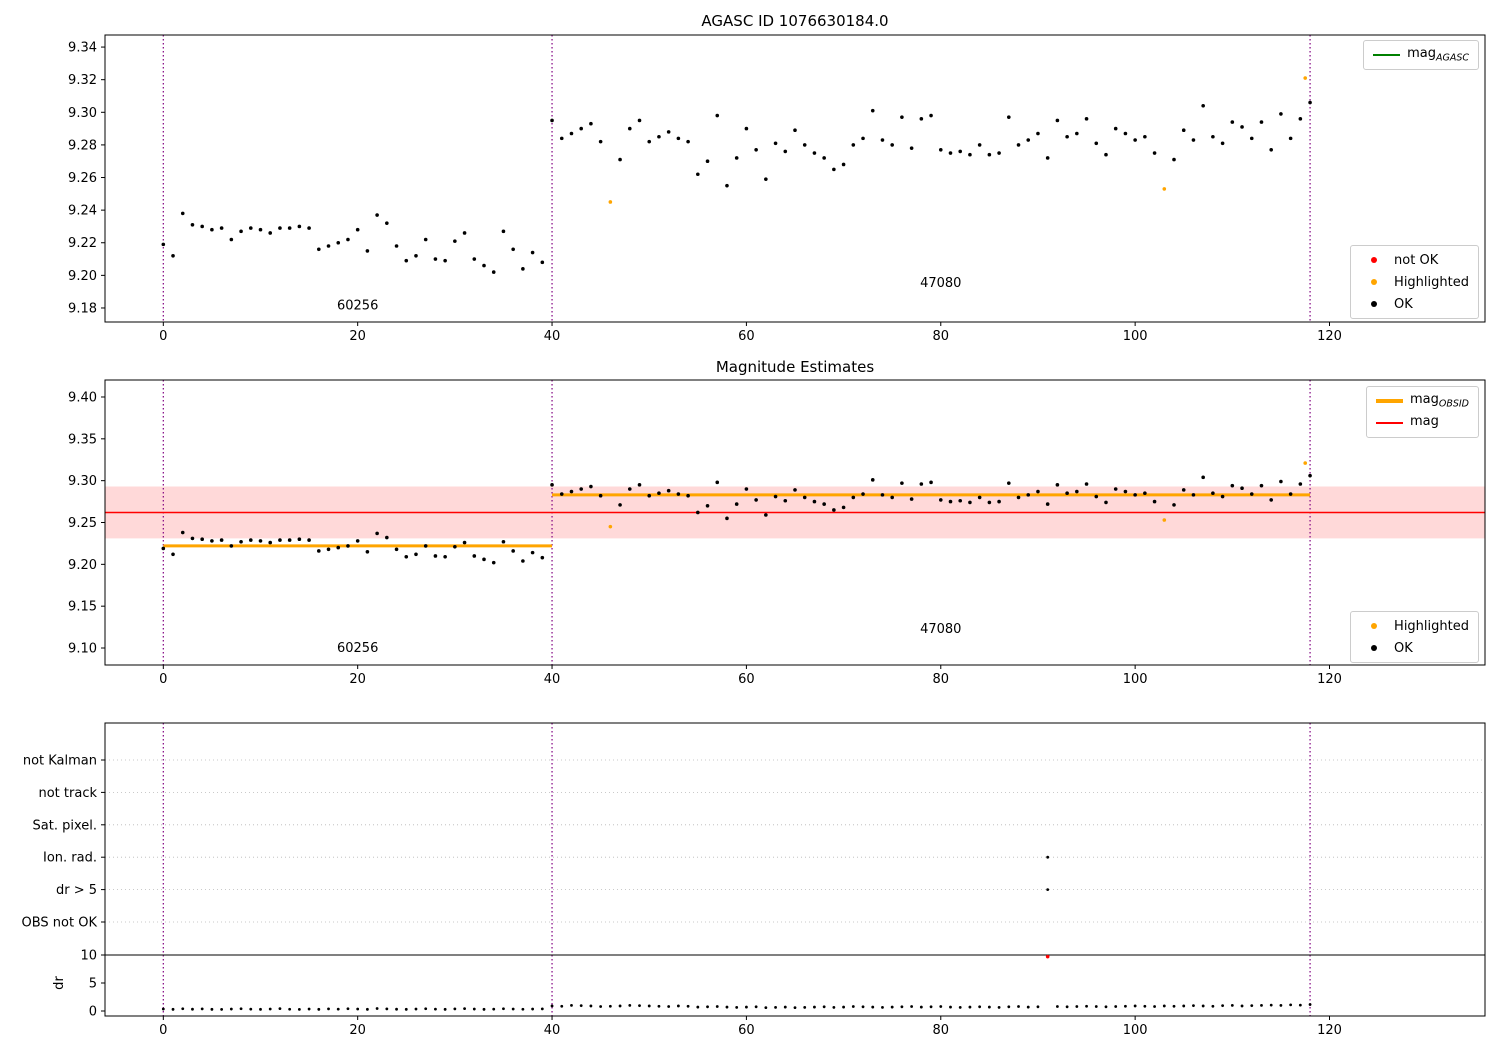 The image size is (1500, 1050). I want to click on legend-entry-highlighted: Highlighted, so click(1414, 282).